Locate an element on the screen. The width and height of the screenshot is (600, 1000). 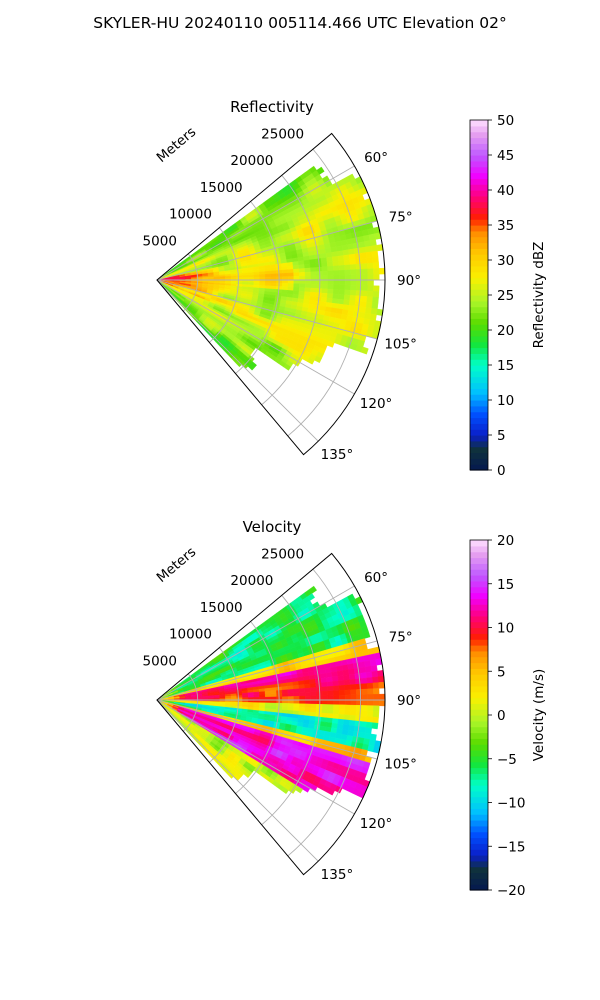
colorbar-tick-label: 15 is located at coordinates (505, 366).